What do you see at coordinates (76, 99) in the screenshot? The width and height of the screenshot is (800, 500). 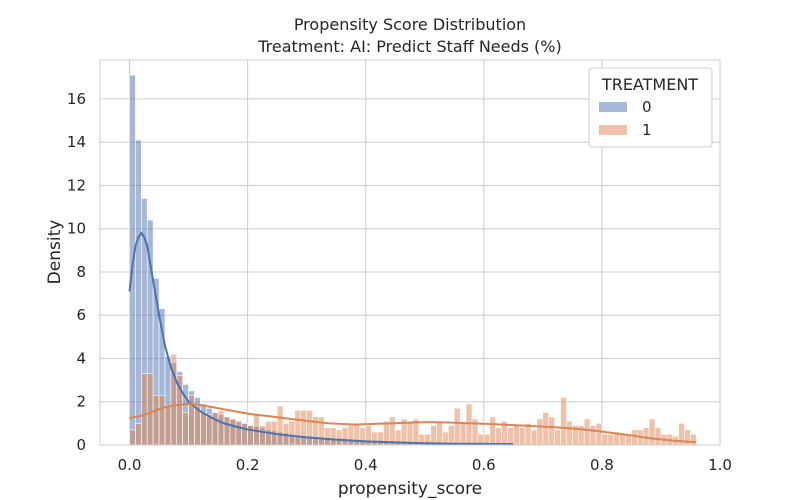 I see `y-tick-label: 16` at bounding box center [76, 99].